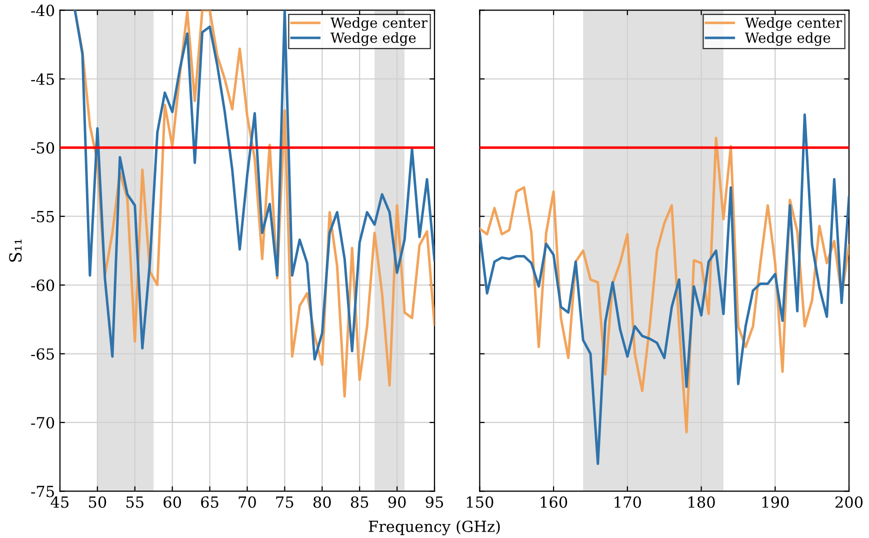 The height and width of the screenshot is (538, 869). What do you see at coordinates (59, 502) in the screenshot?
I see `x-tick-label: 45` at bounding box center [59, 502].